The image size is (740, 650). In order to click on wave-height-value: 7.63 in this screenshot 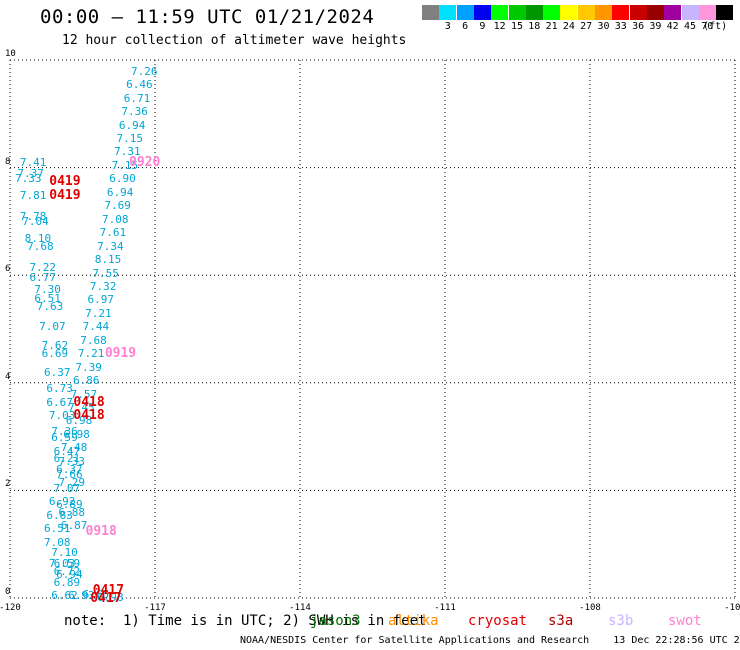, I will do `click(50, 306)`.